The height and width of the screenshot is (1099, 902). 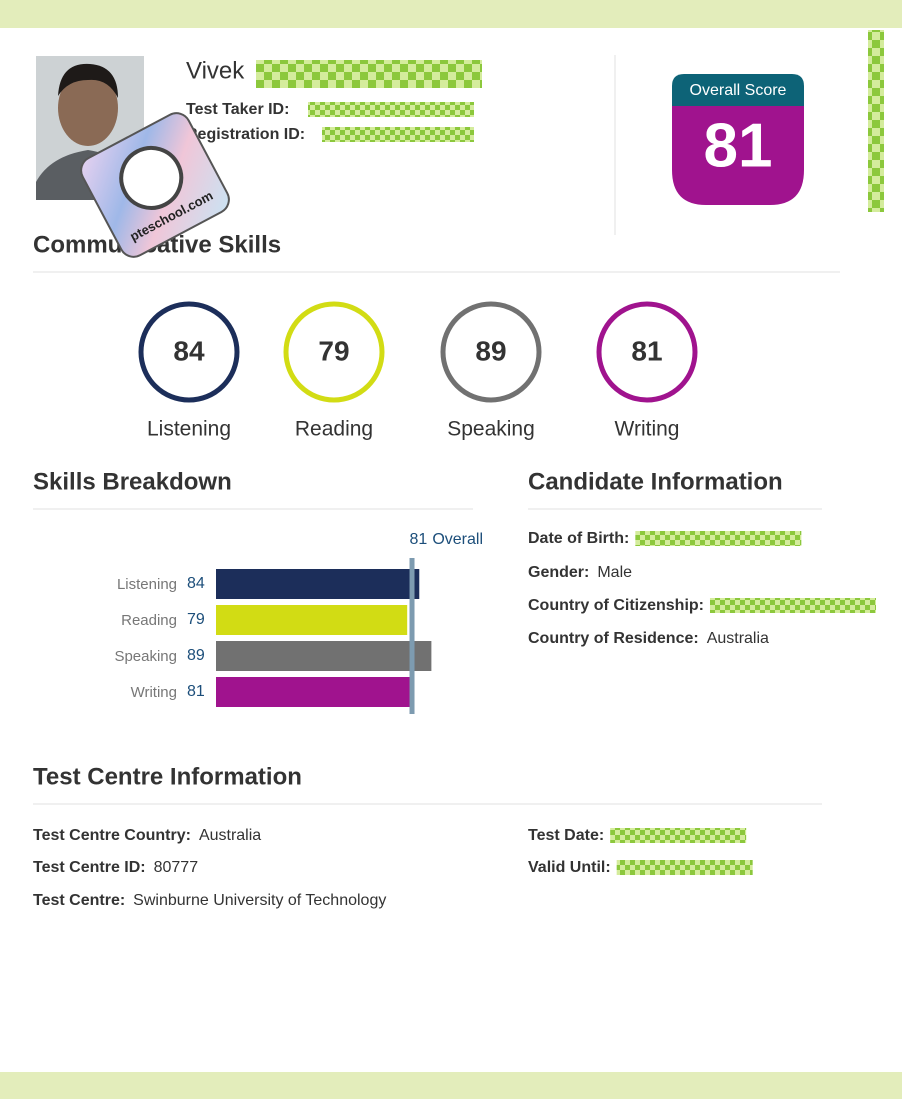 I want to click on skill-score: 84, so click(x=189, y=350).